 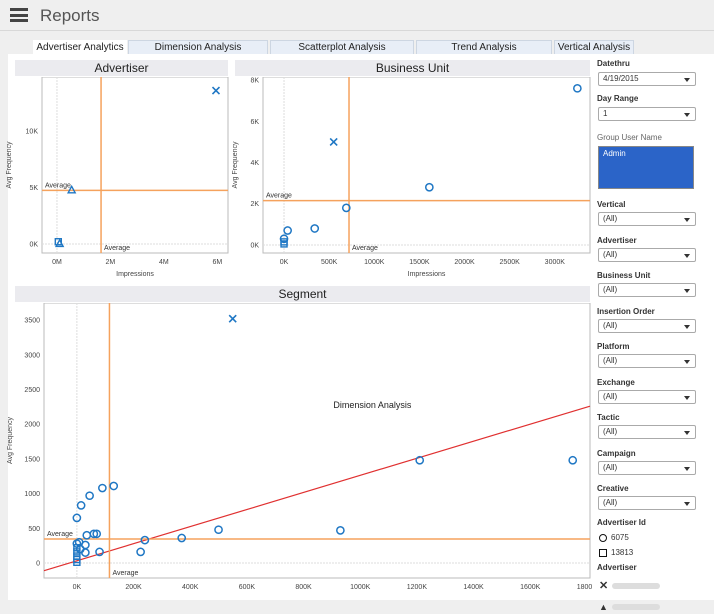 What do you see at coordinates (622, 552) in the screenshot?
I see `legend-label: 13813` at bounding box center [622, 552].